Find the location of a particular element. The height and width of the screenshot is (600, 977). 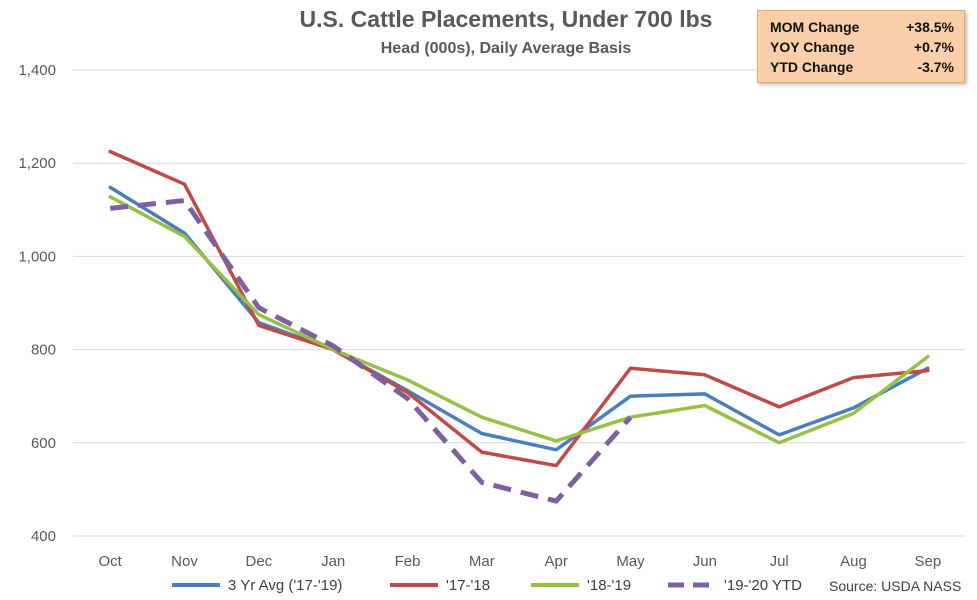

change-value: -3.7% is located at coordinates (935, 67).